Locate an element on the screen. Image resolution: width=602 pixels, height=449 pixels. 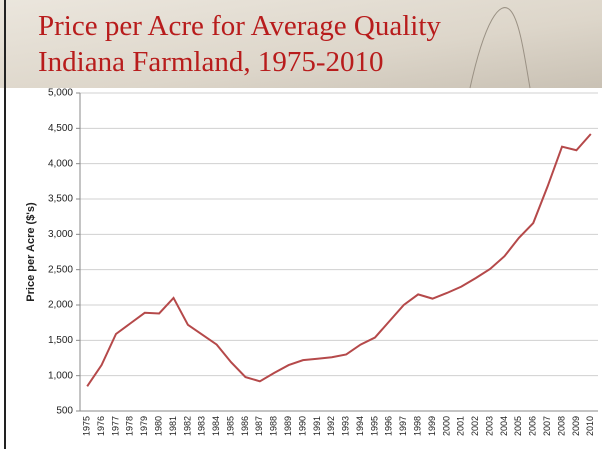
x-tick-label: 1981 is located at coordinates (173, 426).